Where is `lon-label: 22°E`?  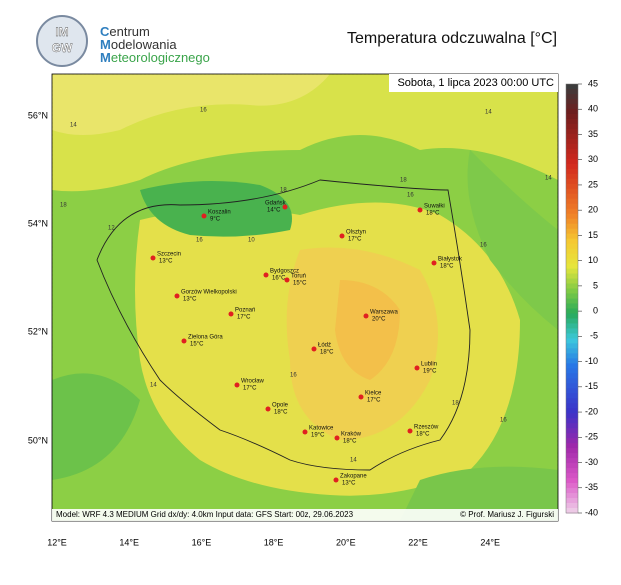
lon-label: 22°E is located at coordinates (418, 542).